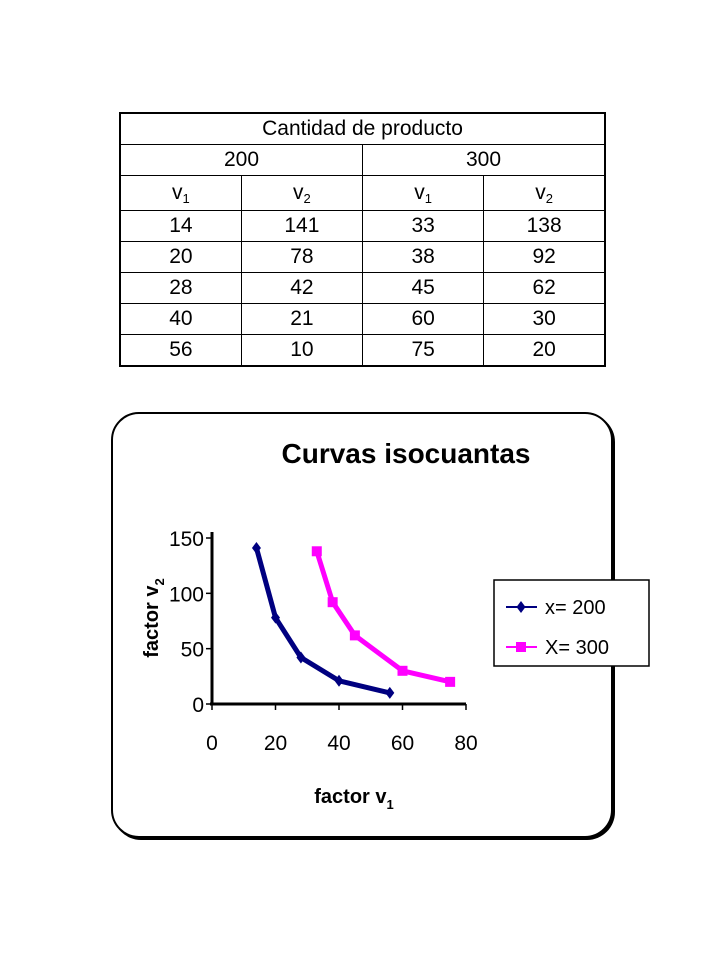  What do you see at coordinates (180, 288) in the screenshot?
I see `table-cell: 28` at bounding box center [180, 288].